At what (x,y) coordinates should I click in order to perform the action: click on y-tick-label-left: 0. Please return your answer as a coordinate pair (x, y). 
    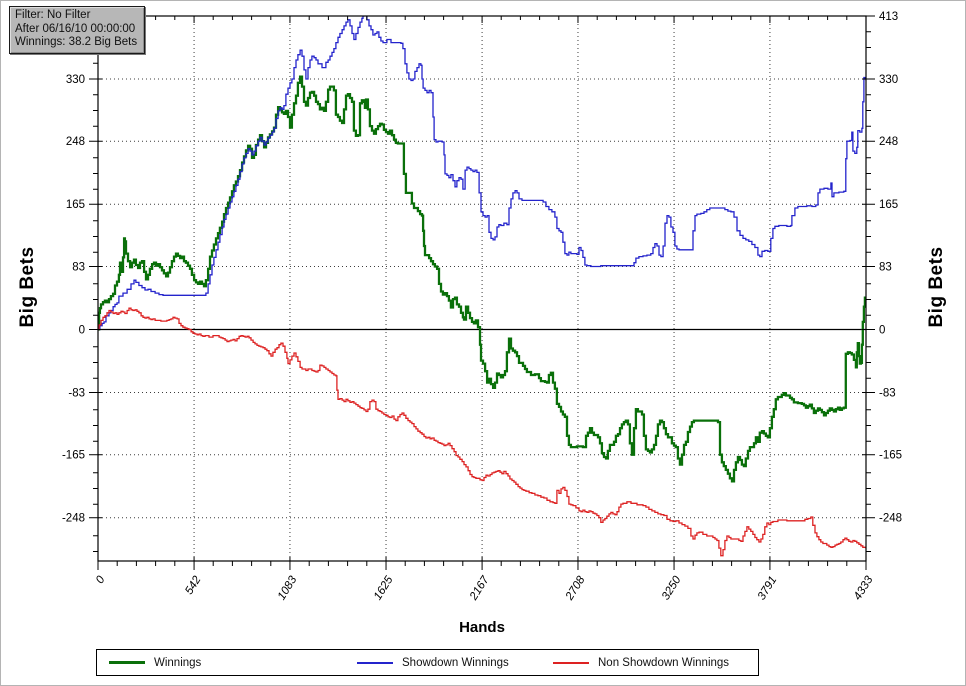
    Looking at the image, I should click on (82, 330).